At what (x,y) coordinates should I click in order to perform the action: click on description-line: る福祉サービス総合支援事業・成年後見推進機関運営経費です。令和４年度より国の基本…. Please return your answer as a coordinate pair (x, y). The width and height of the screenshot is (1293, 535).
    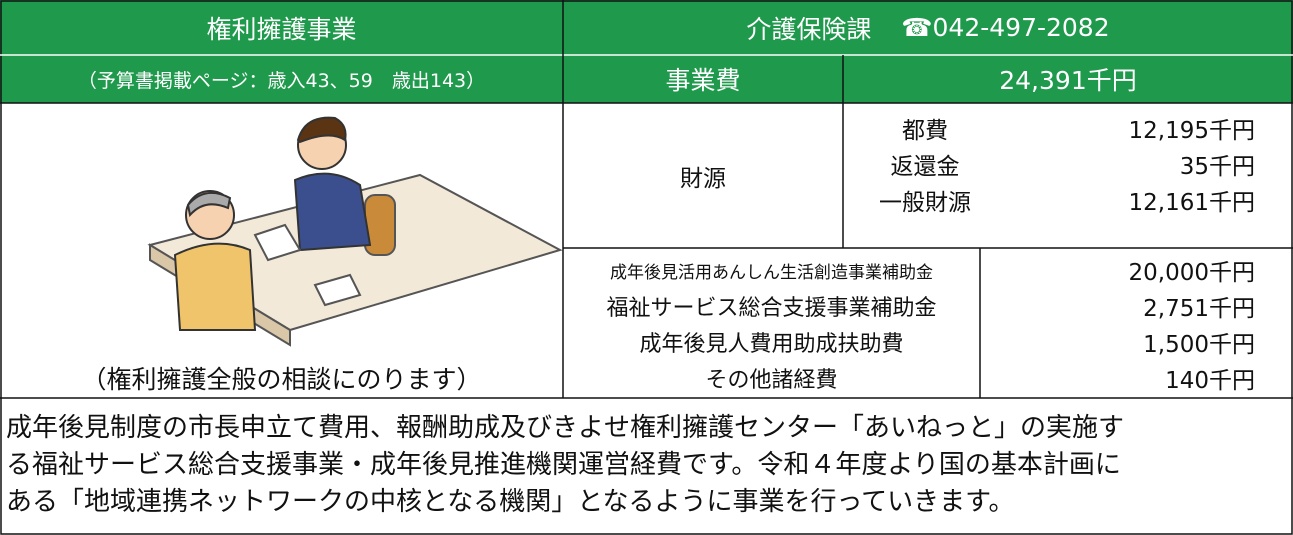
    Looking at the image, I should click on (563, 465).